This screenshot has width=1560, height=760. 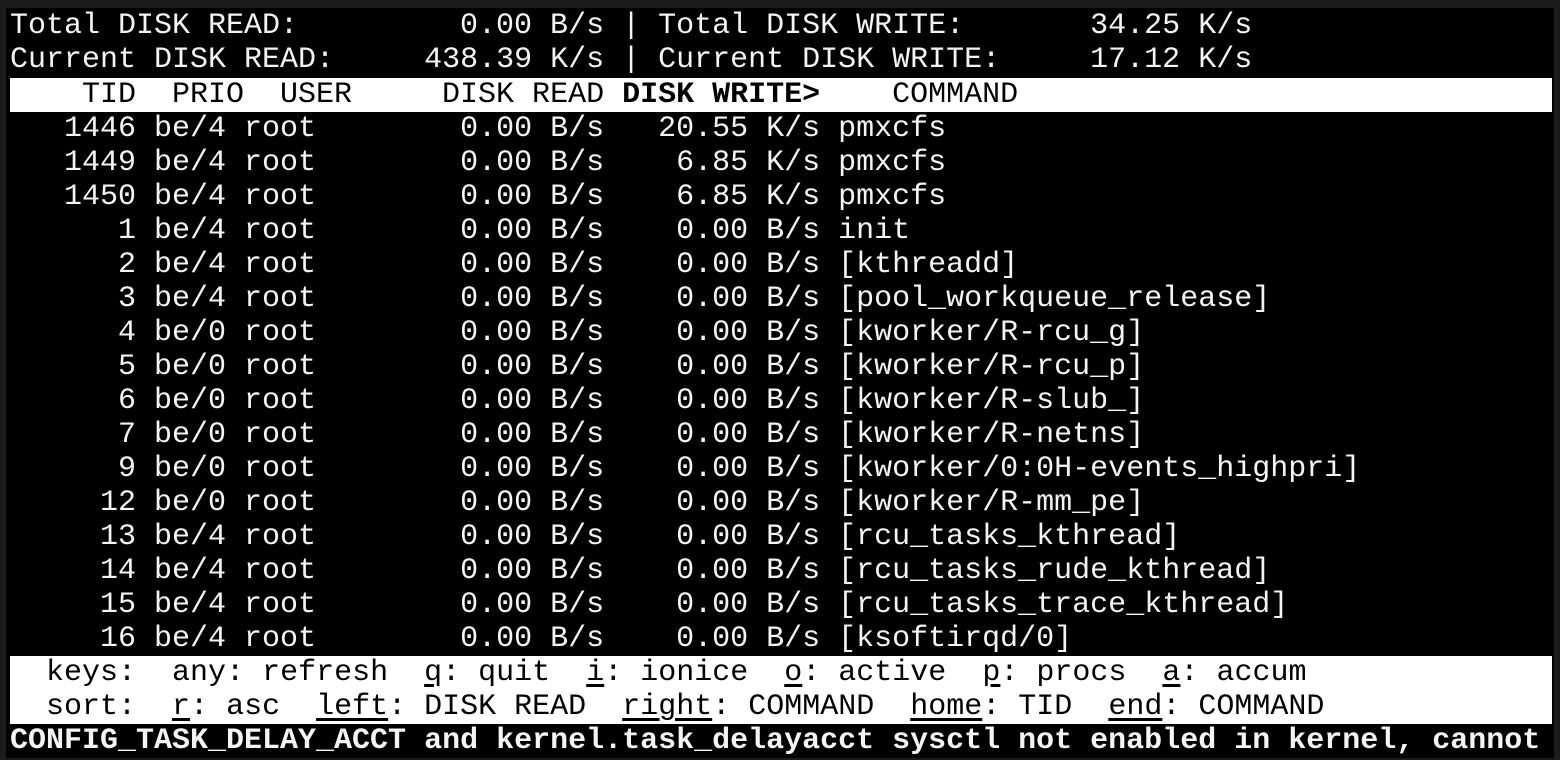 What do you see at coordinates (118, 571) in the screenshot?
I see `process-tid: 14` at bounding box center [118, 571].